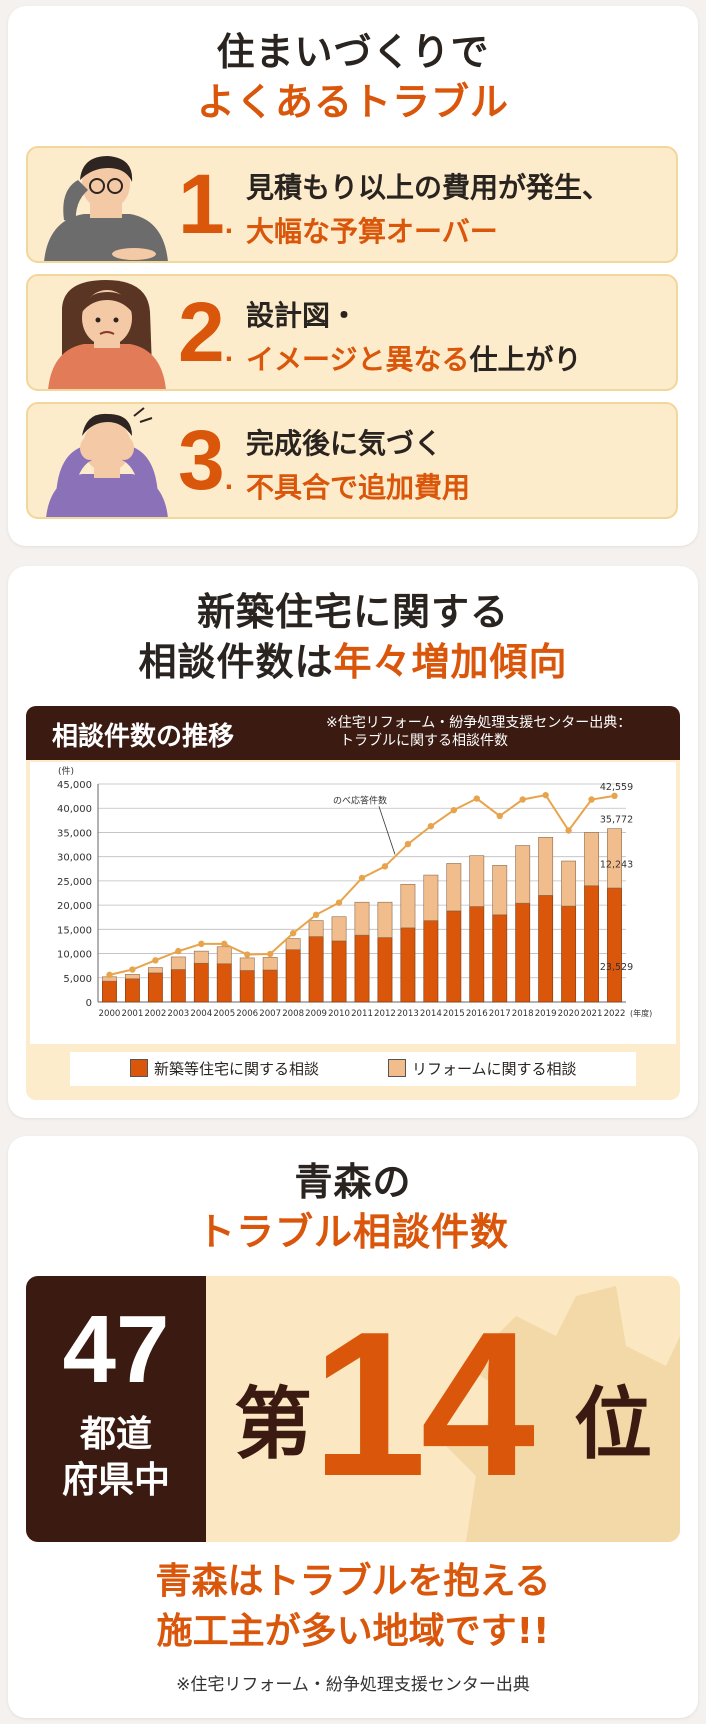 The image size is (706, 1724). I want to click on bar-reform-2010, so click(339, 929).